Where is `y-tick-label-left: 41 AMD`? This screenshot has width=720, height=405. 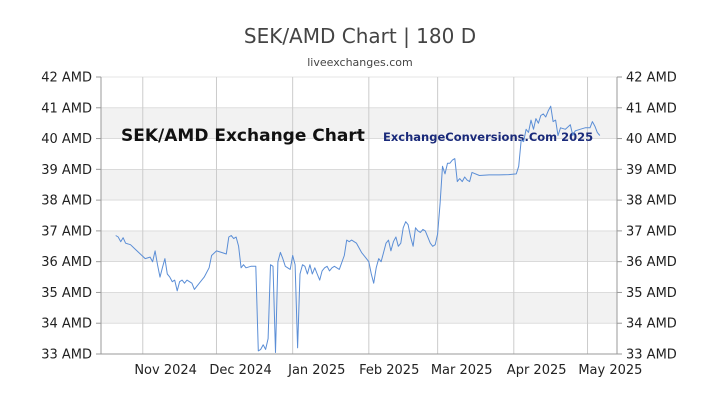
y-tick-label-left: 41 AMD is located at coordinates (66, 108).